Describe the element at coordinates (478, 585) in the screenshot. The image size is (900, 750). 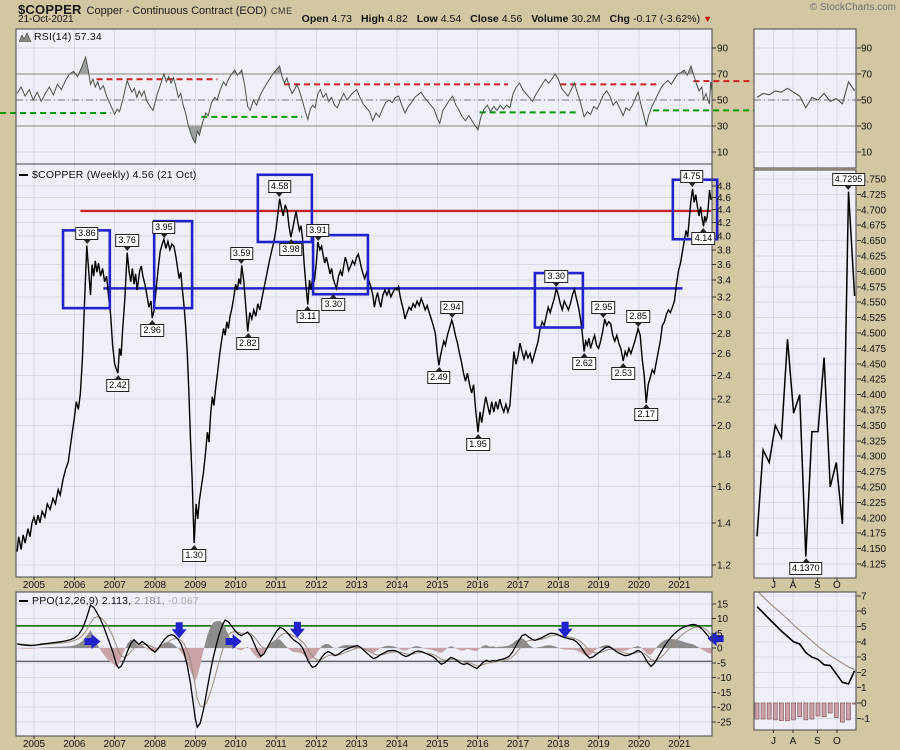
I see `x-axis-year-label: 2016` at that location.